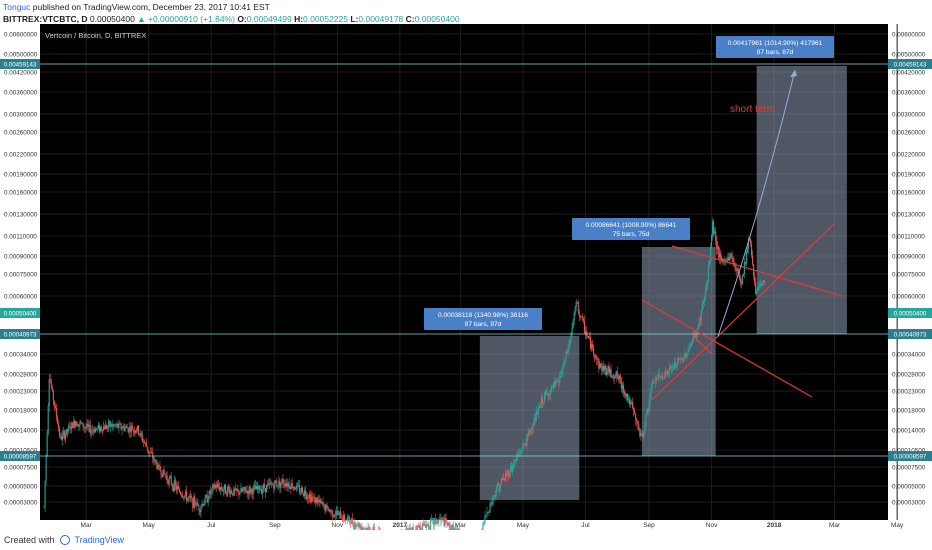 This screenshot has height=550, width=932. I want to click on y-tick-label-left: 0.00014000, so click(21, 431).